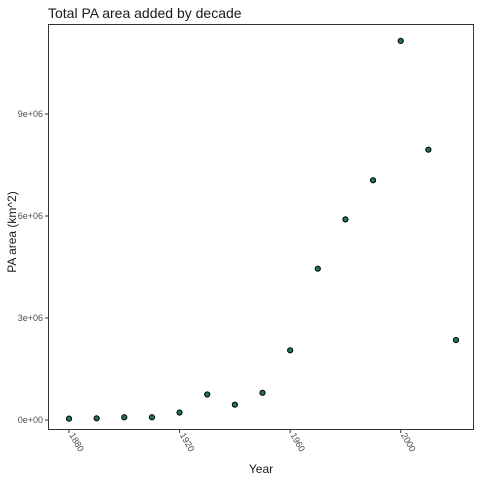 This screenshot has width=480, height=480. What do you see at coordinates (261, 469) in the screenshot?
I see `x-axis-title: Year` at bounding box center [261, 469].